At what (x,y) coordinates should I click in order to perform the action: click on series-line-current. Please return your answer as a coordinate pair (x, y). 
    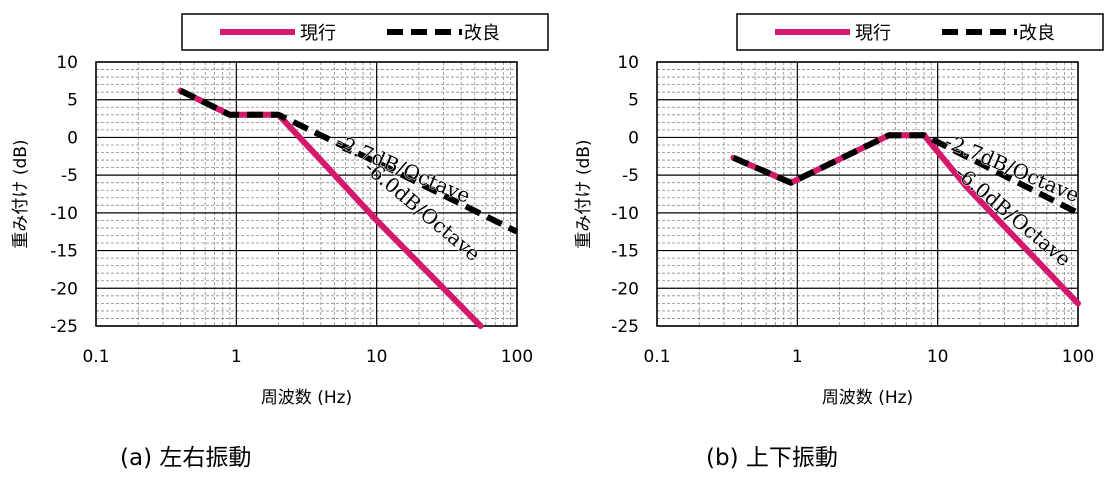
    Looking at the image, I should click on (330, 208).